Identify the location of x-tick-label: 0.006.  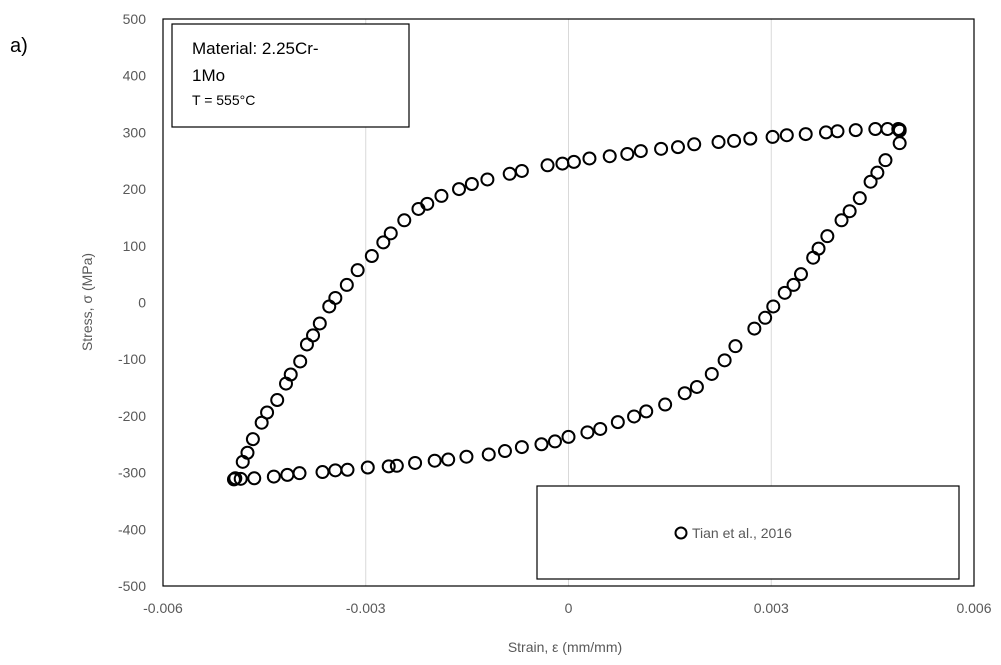
(973, 608).